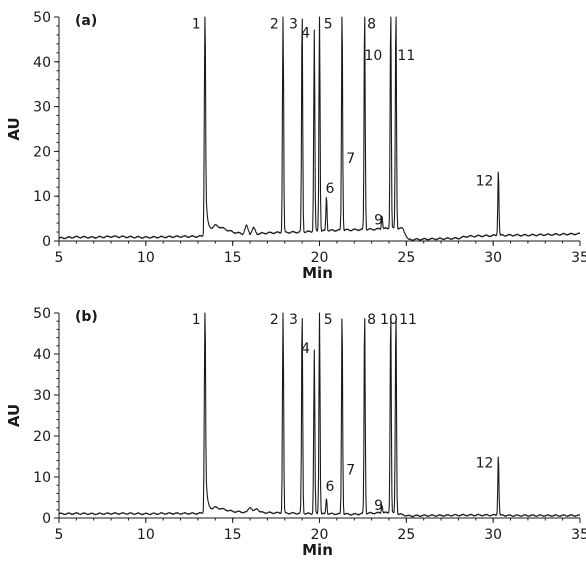 This screenshot has height=581, width=586. Describe the element at coordinates (86, 317) in the screenshot. I see `panel-label: (b)` at that location.